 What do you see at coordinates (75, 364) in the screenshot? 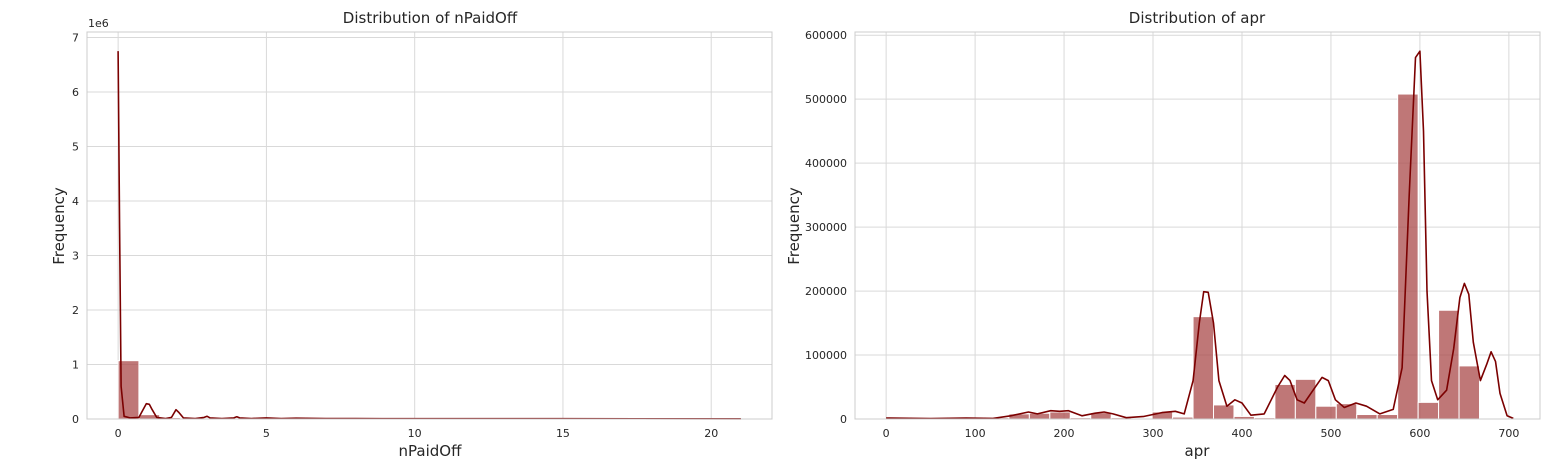
I see `y-tick-label: 1` at bounding box center [75, 364].